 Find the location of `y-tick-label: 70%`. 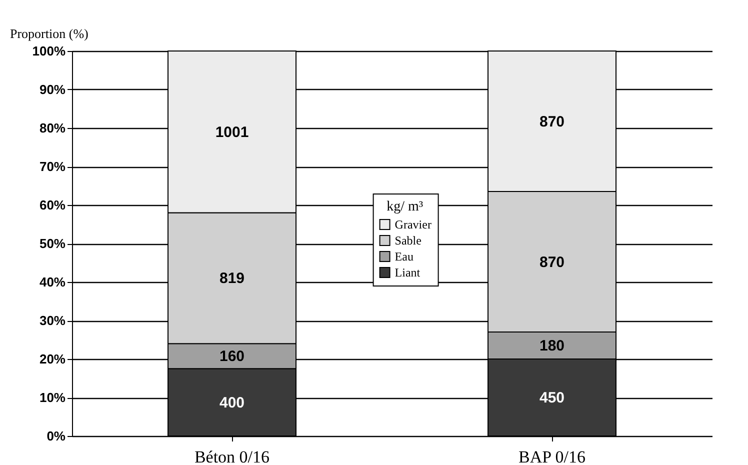

y-tick-label: 70% is located at coordinates (52, 166).